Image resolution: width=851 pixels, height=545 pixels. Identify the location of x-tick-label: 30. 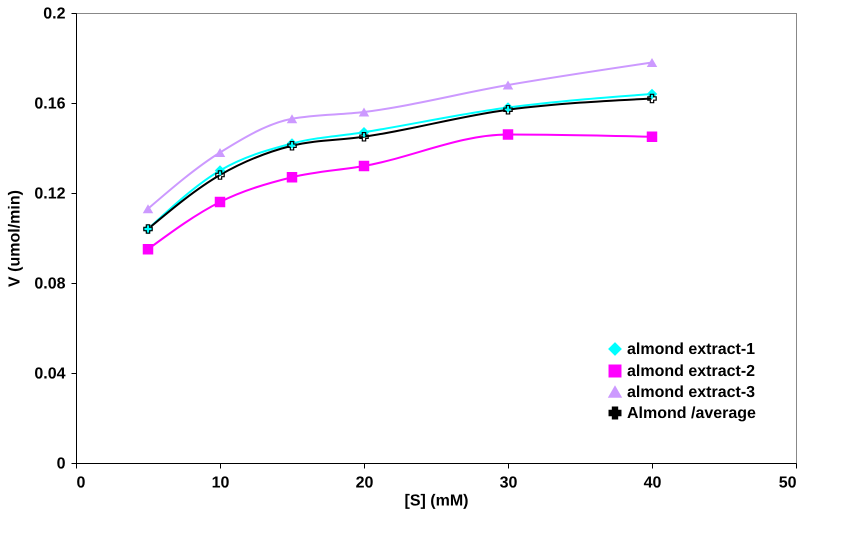
(509, 483).